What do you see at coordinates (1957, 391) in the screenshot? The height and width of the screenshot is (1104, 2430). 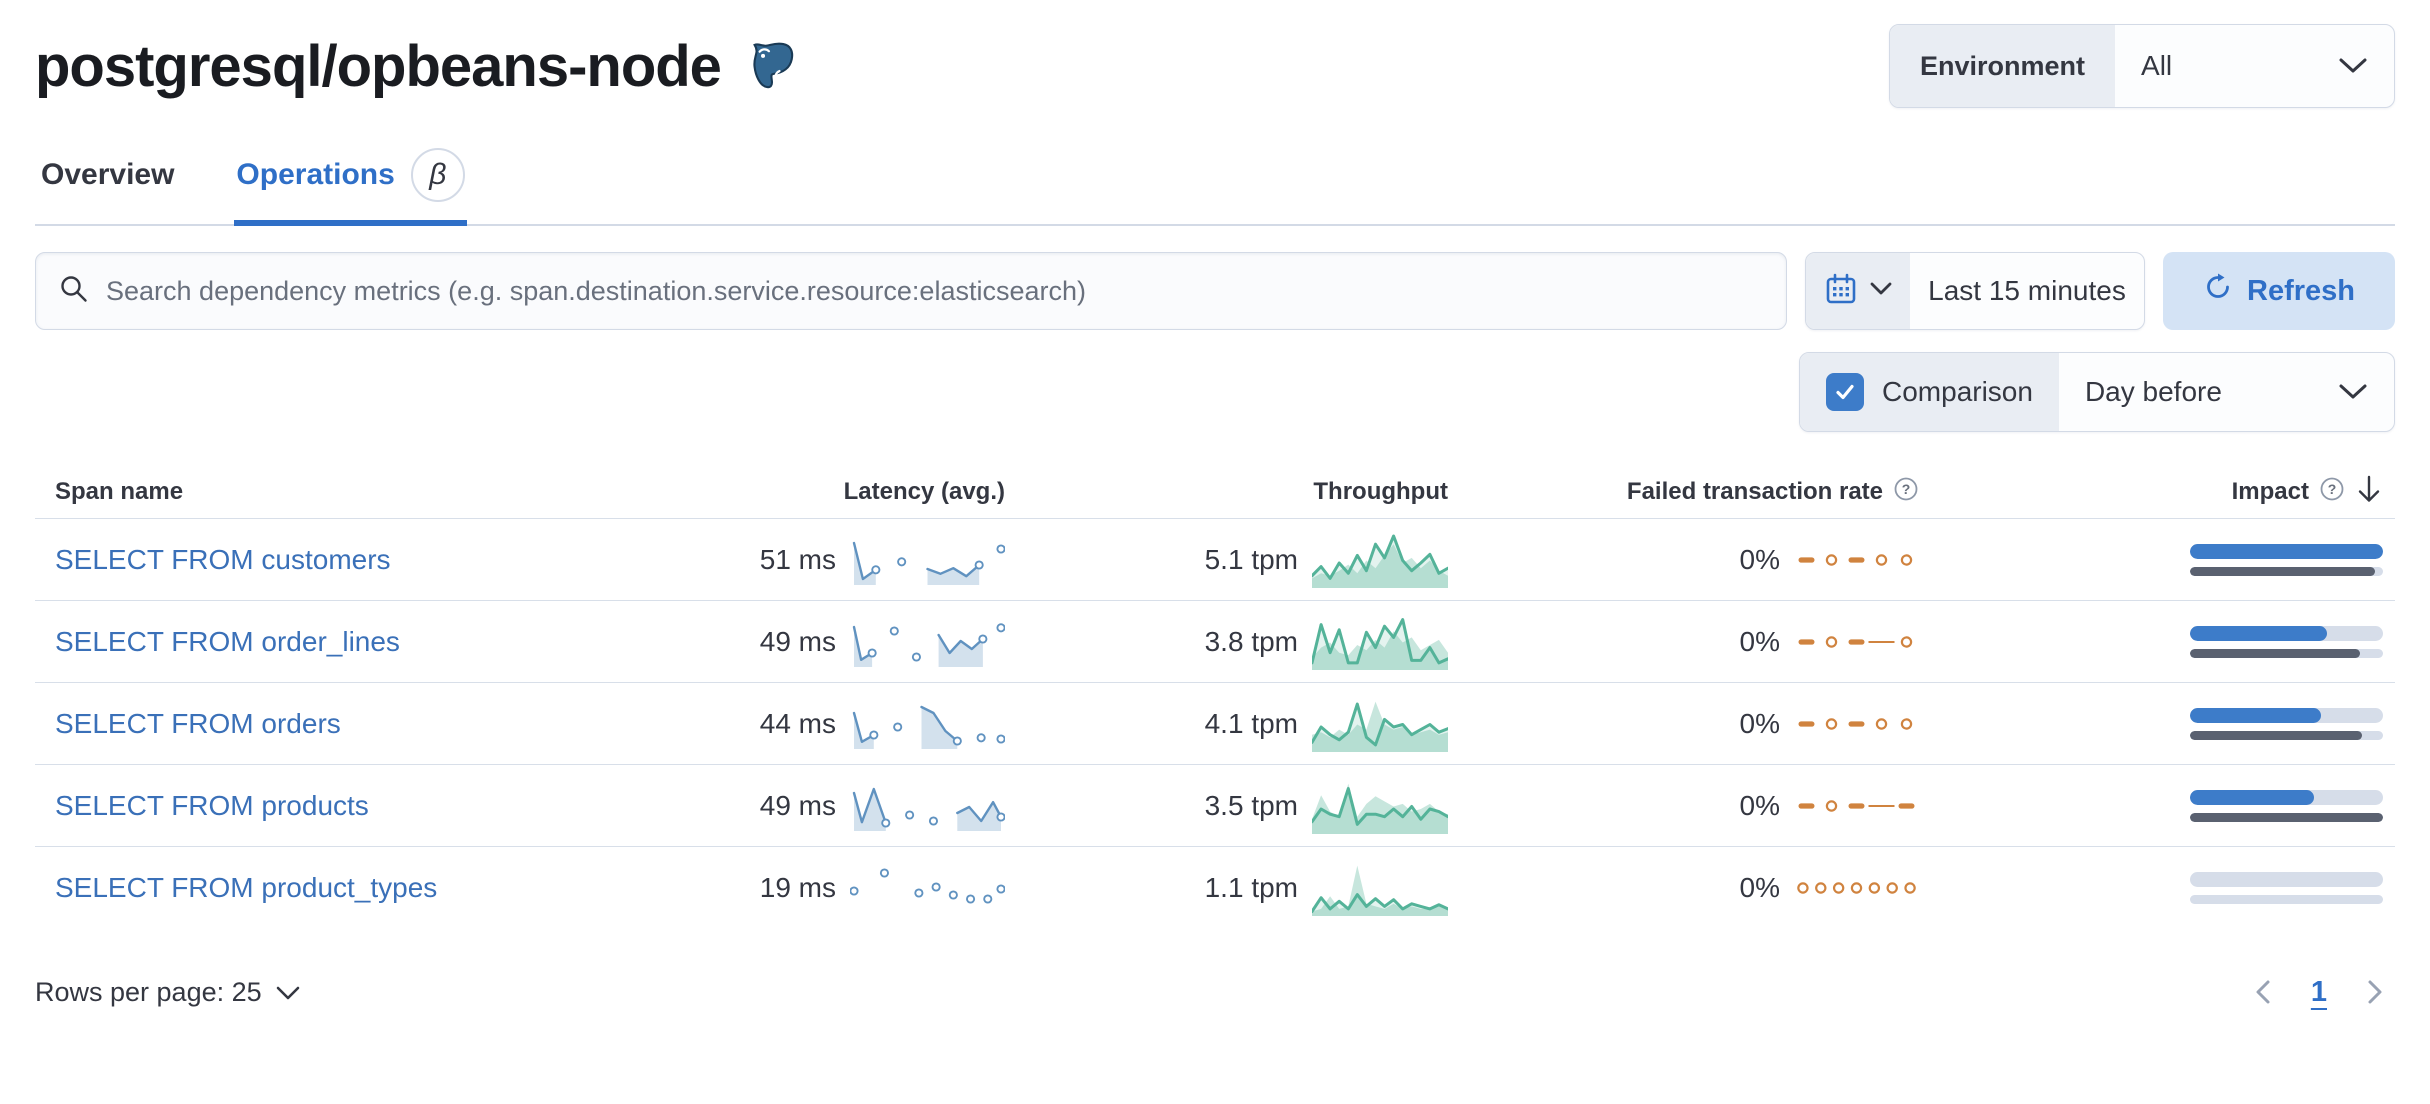 I see `comparison-label: Comparison` at bounding box center [1957, 391].